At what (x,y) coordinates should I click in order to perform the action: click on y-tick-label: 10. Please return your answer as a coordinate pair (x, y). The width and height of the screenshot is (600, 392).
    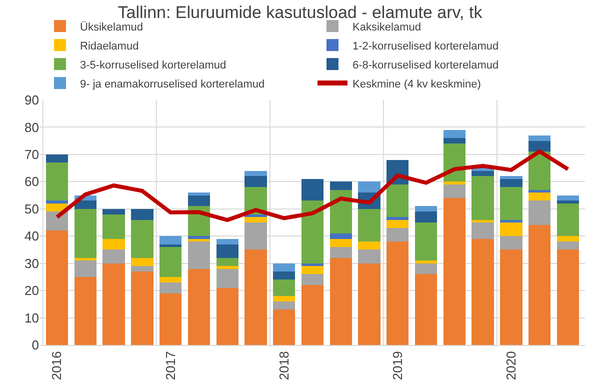
    Looking at the image, I should click on (31, 318).